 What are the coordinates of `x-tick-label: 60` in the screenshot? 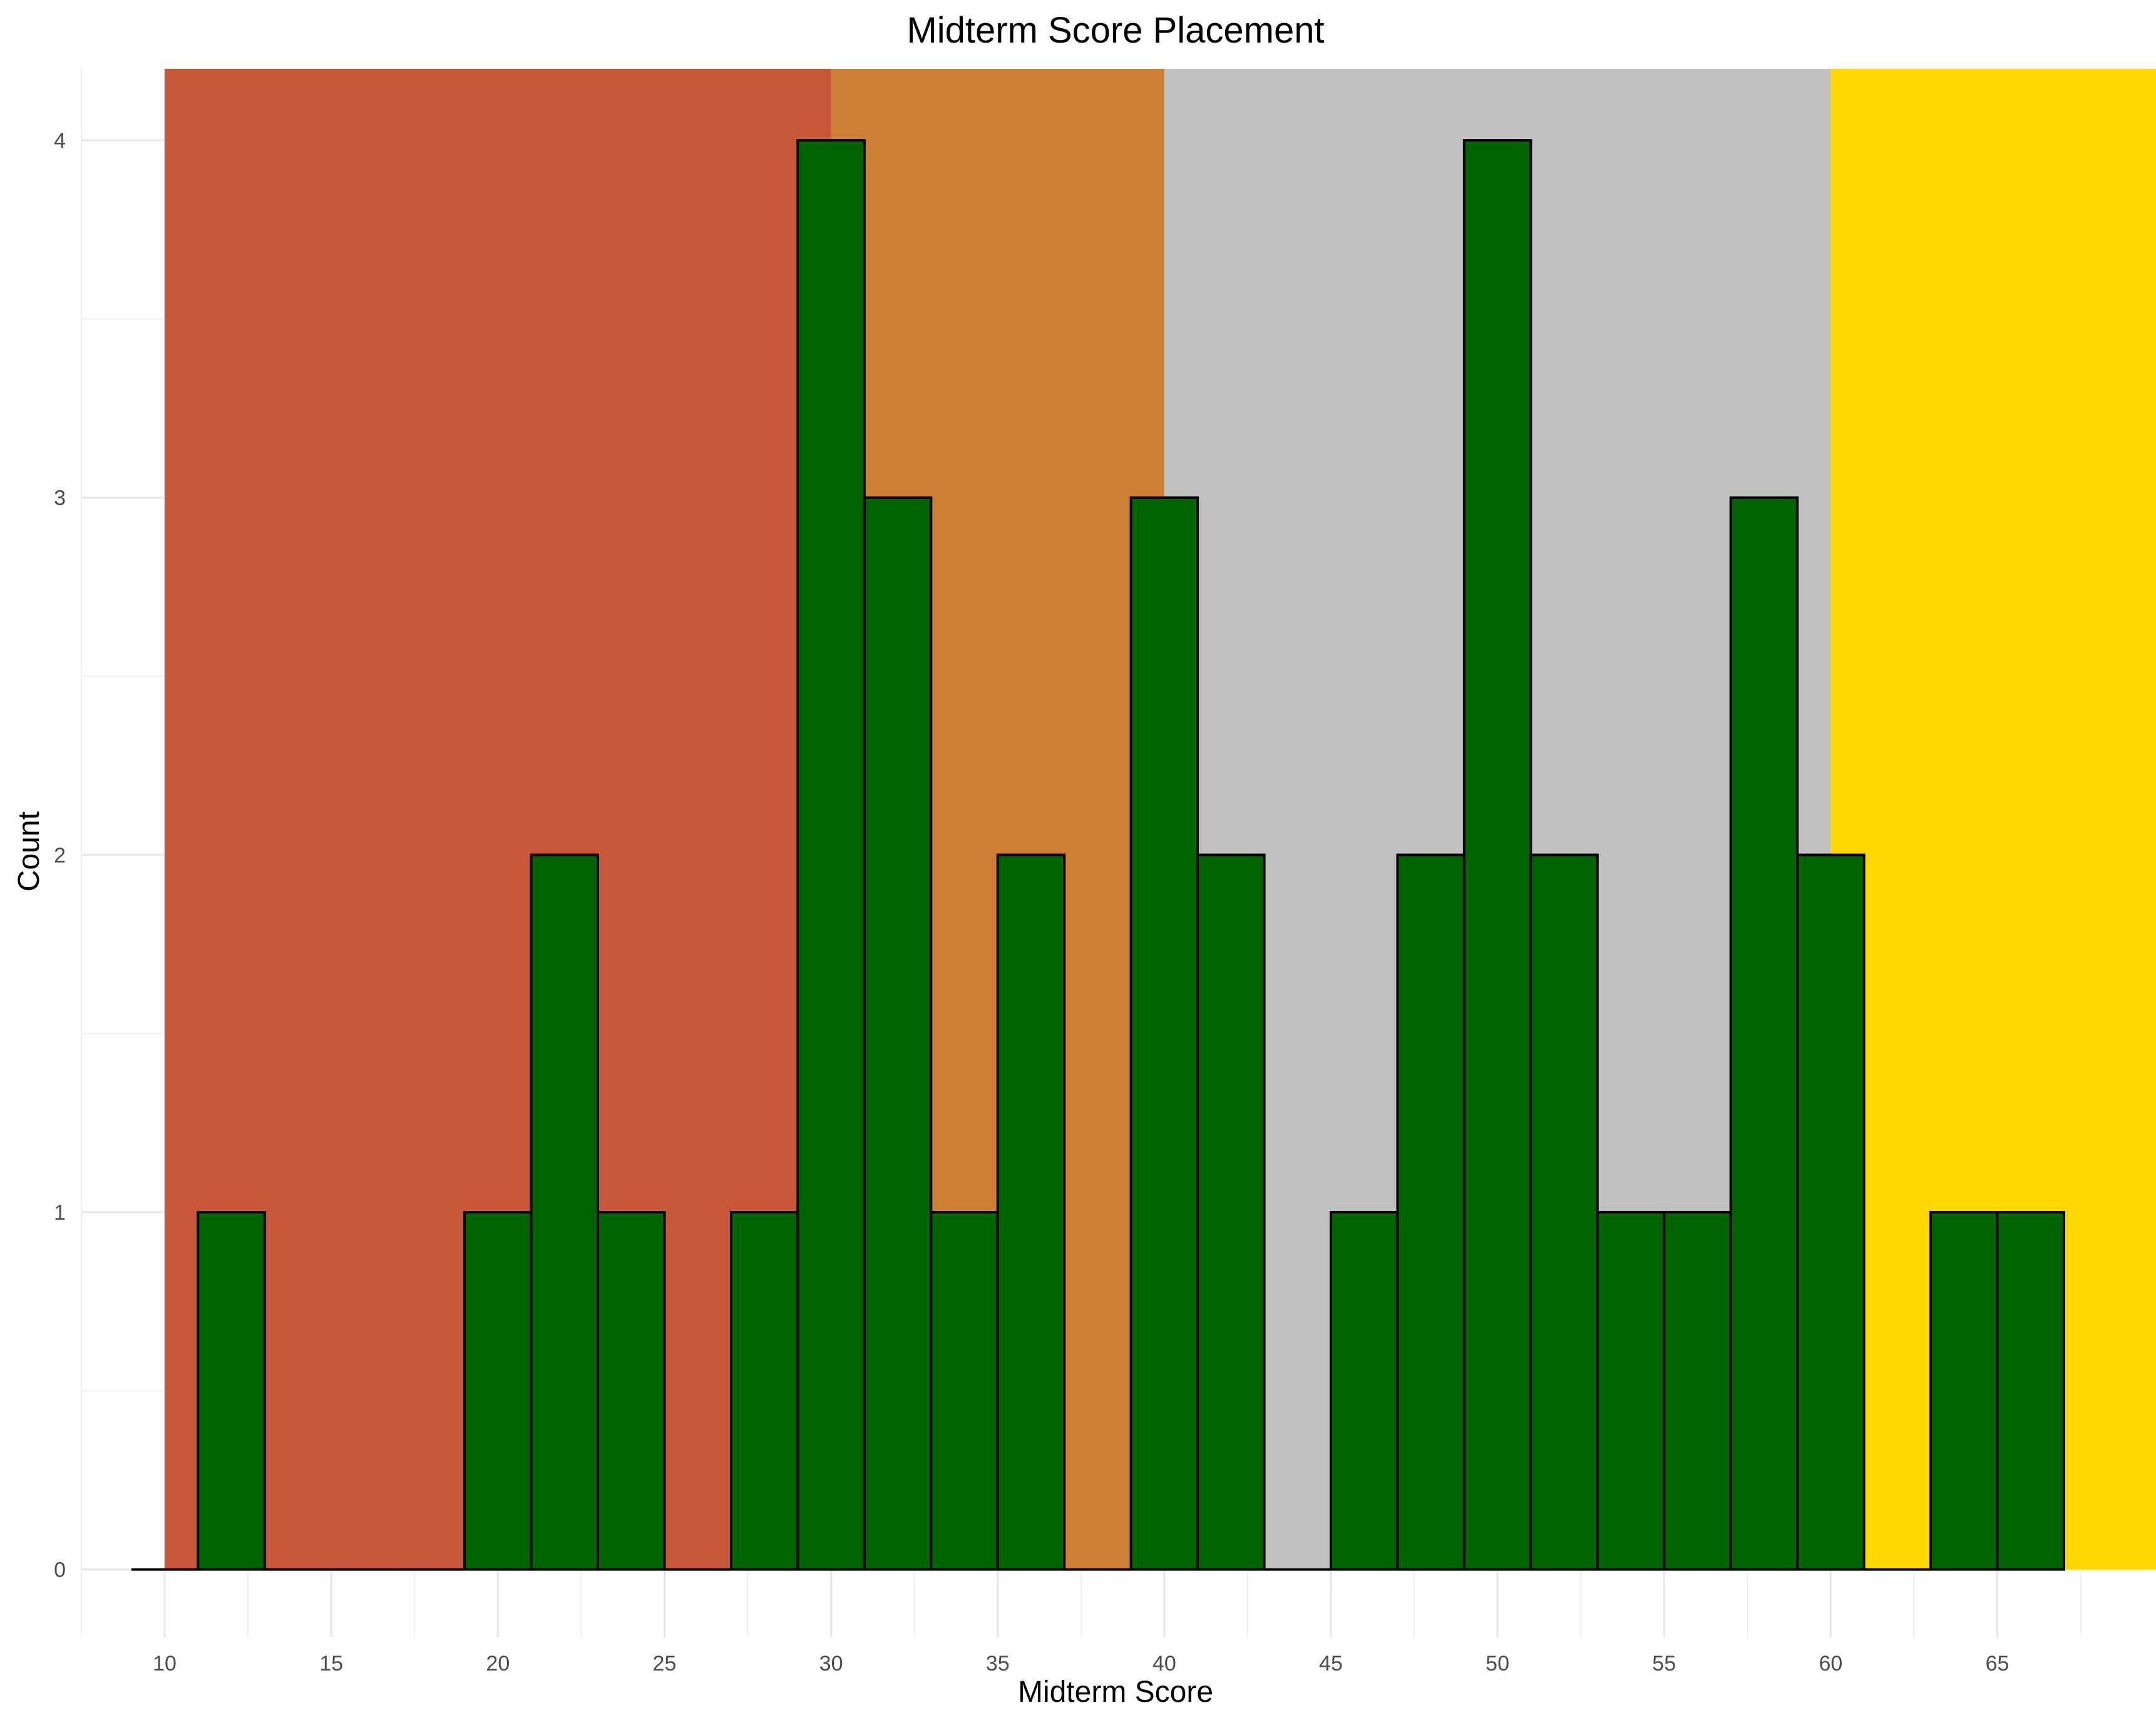 It's located at (1830, 1664).